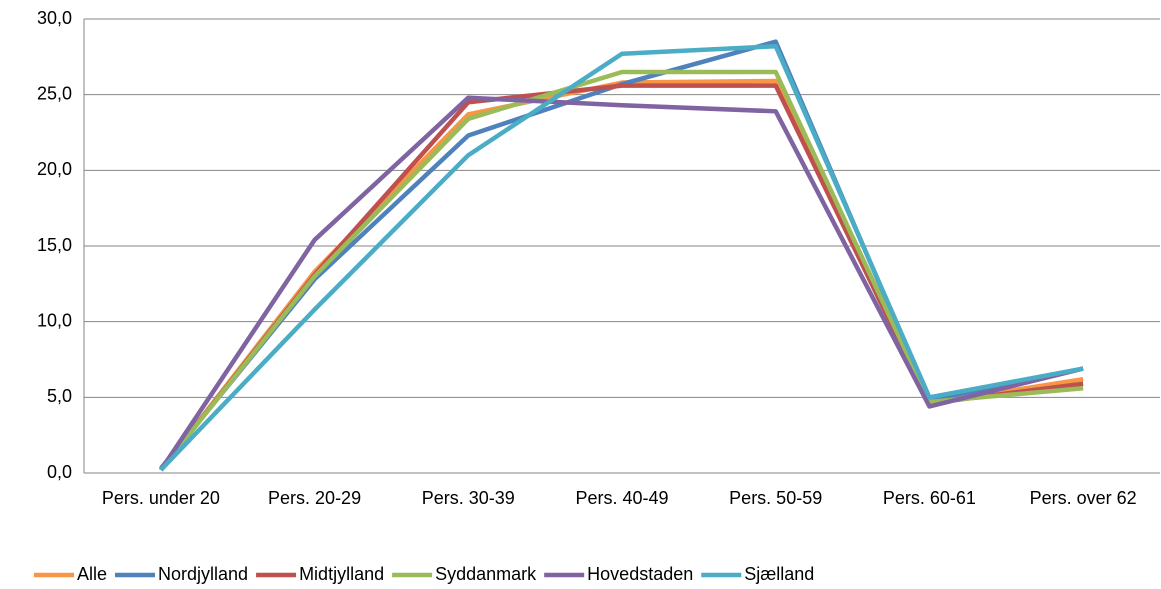  Describe the element at coordinates (621, 498) in the screenshot. I see `x-tick-label: Pers. 40-49` at that location.